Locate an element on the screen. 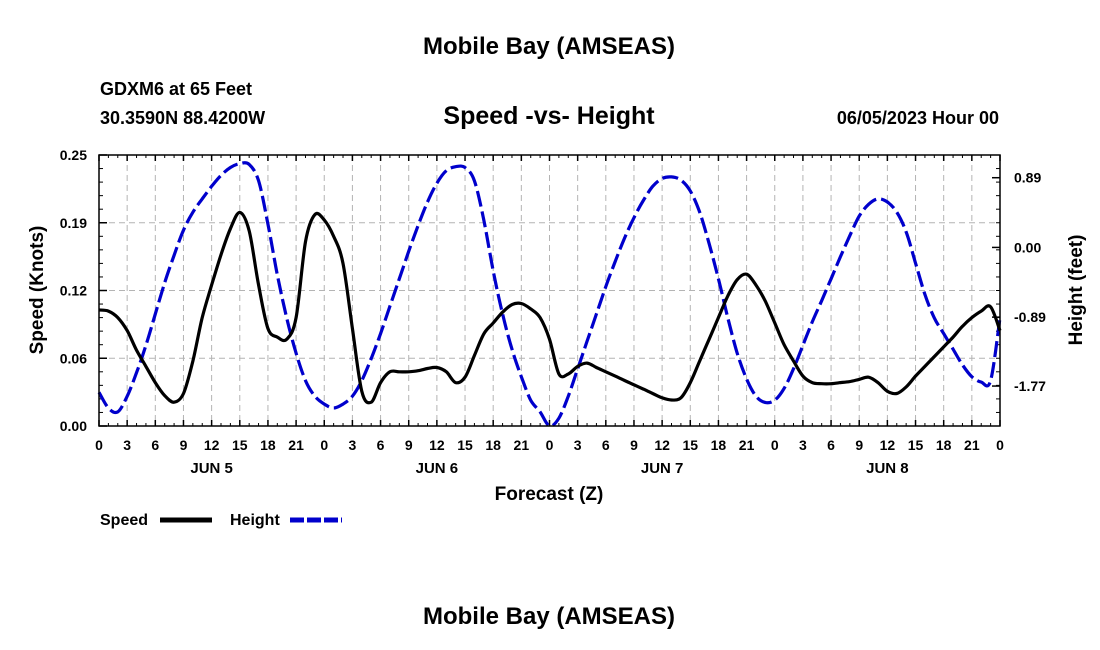  y-axis-right-title: Height (feet) is located at coordinates (1076, 290).